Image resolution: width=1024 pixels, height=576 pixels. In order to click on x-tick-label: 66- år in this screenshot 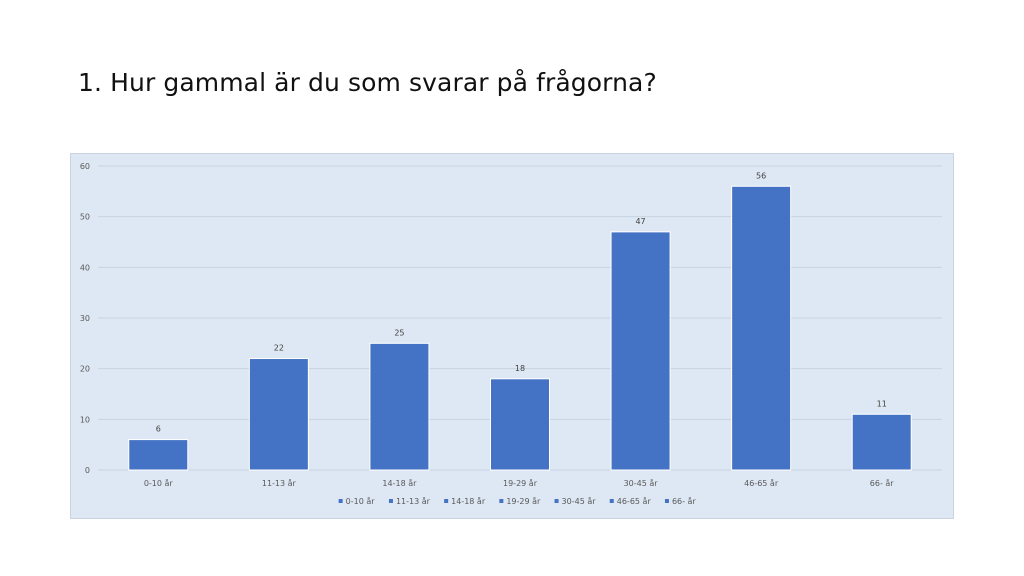, I will do `click(882, 483)`.